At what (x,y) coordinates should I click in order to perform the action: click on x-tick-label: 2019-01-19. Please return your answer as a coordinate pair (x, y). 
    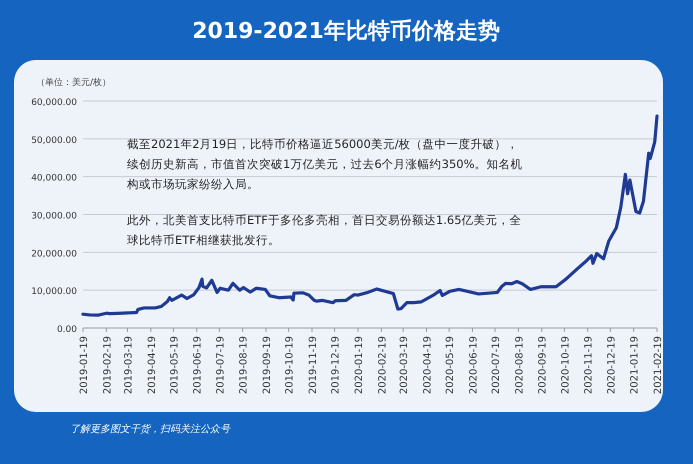
    Looking at the image, I should click on (84, 365).